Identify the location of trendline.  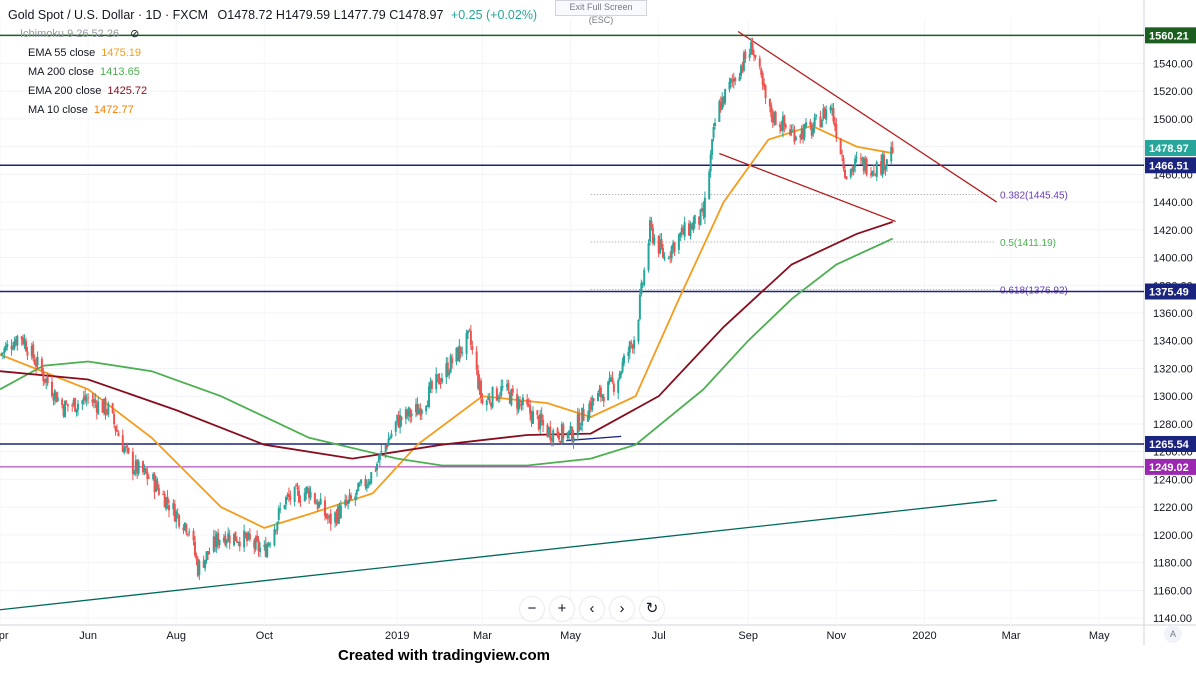
(498, 555).